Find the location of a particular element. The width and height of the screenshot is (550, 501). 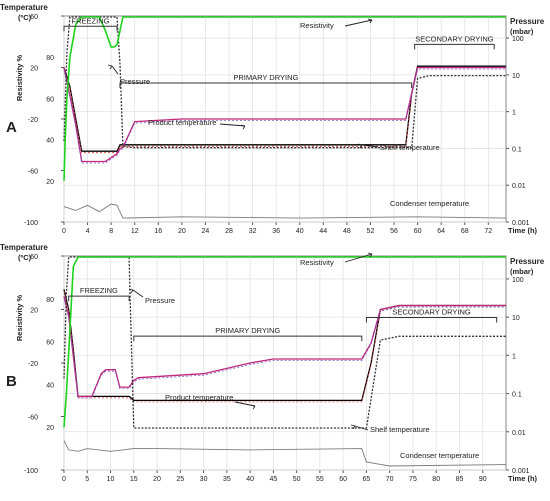

x-axis-label: Time (h) is located at coordinates (523, 478).